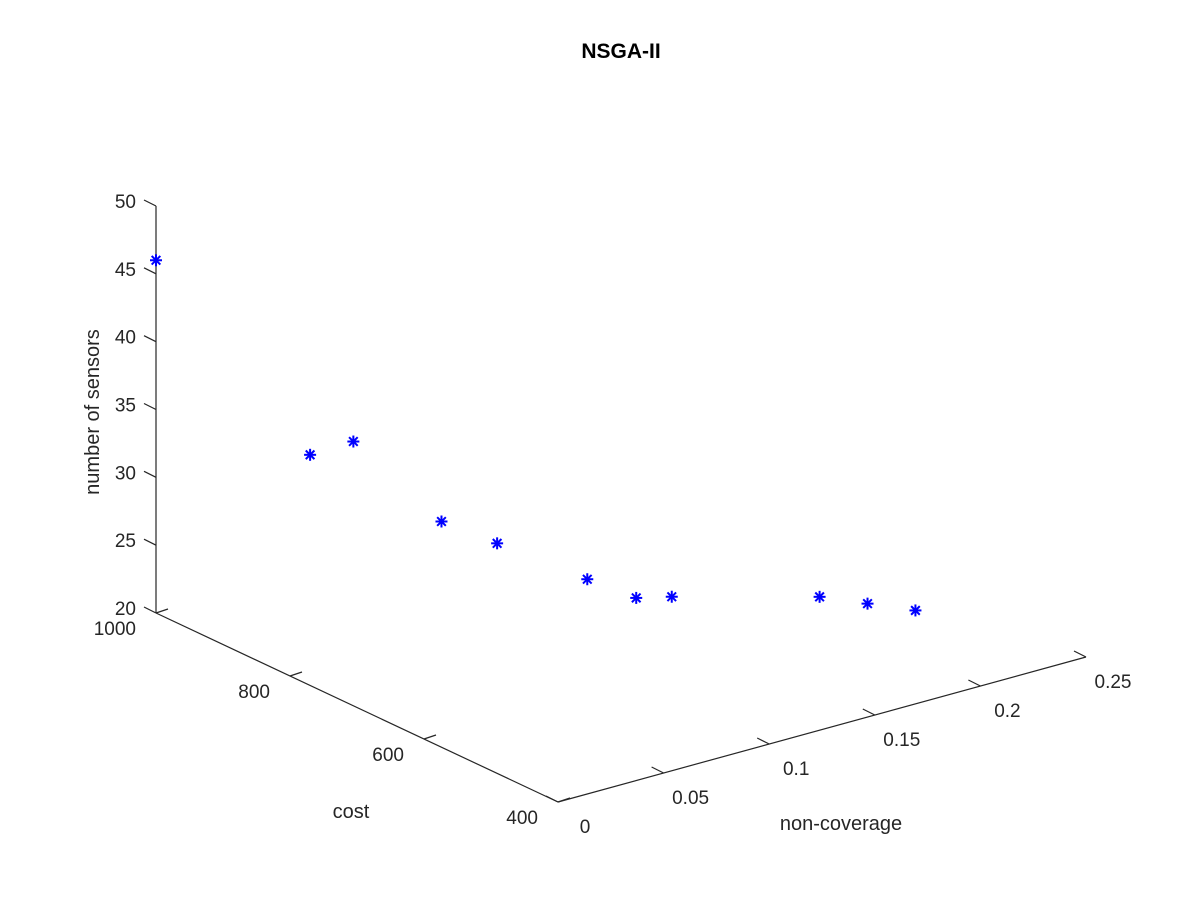  I want to click on y-axis-line, so click(357, 707).